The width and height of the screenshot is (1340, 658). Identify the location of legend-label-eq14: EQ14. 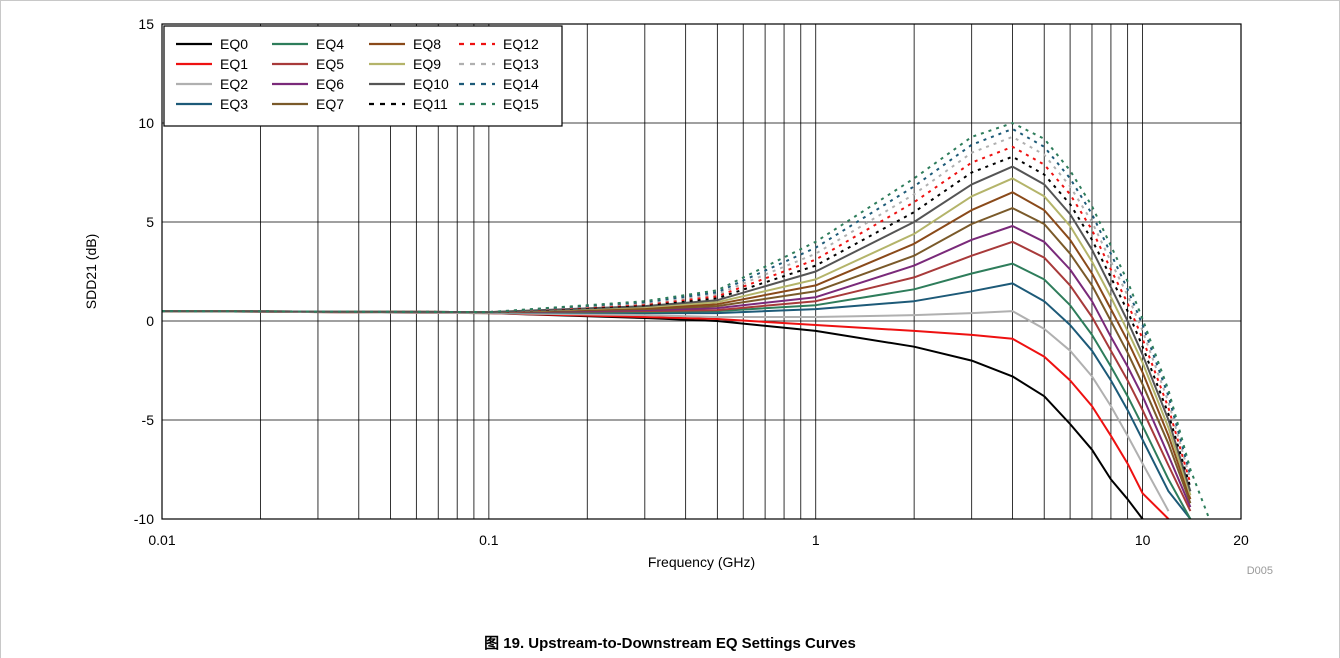
(521, 84).